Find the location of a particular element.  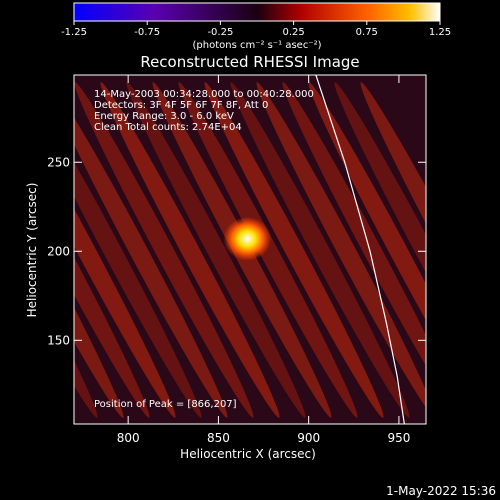

annotation-detectors: Detectors: 3F 4F 5F 6F 7F 8F, Att 0 is located at coordinates (181, 105).